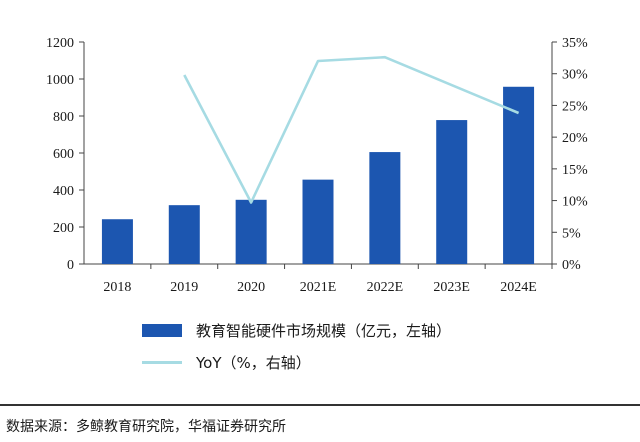  I want to click on right-tick-label: 15%, so click(575, 170).